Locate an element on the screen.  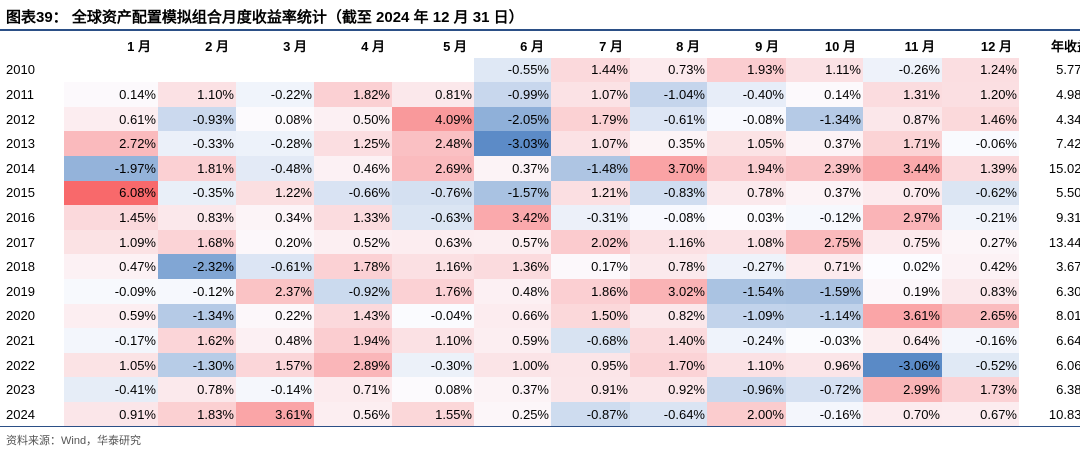
month-return-cell: -0.48% is located at coordinates (275, 168).